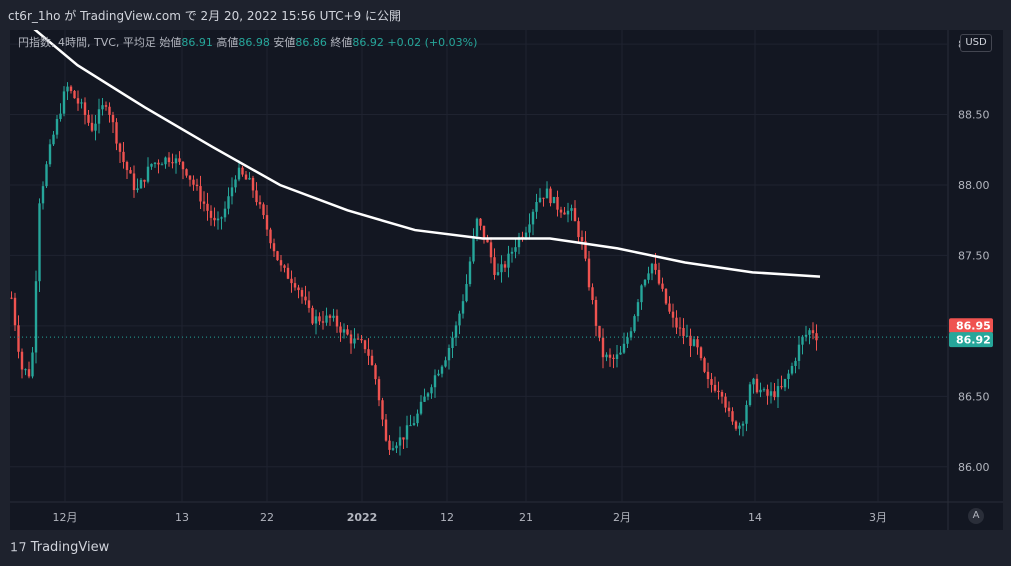 This screenshot has height=566, width=1011. Describe the element at coordinates (254, 42) in the screenshot. I see `high-value: 86.98` at that location.